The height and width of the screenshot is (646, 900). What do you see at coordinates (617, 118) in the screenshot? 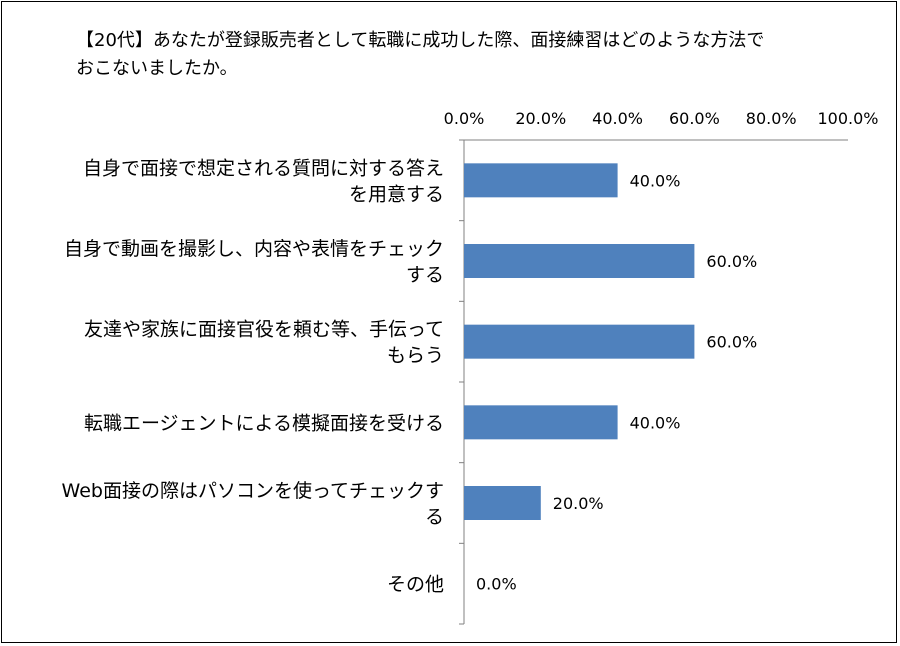
I see `x-tick-label: 40.0%` at bounding box center [617, 118].